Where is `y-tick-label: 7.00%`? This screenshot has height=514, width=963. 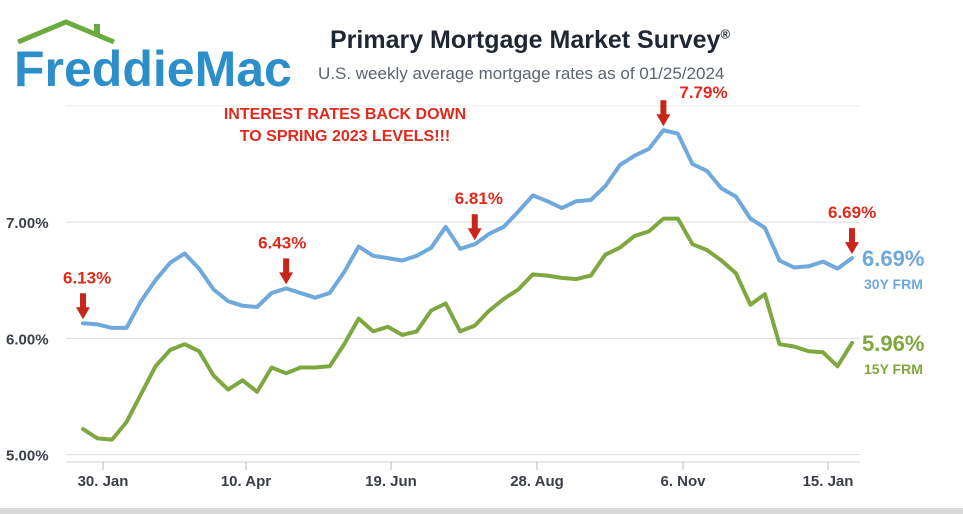
y-tick-label: 7.00% is located at coordinates (27, 223).